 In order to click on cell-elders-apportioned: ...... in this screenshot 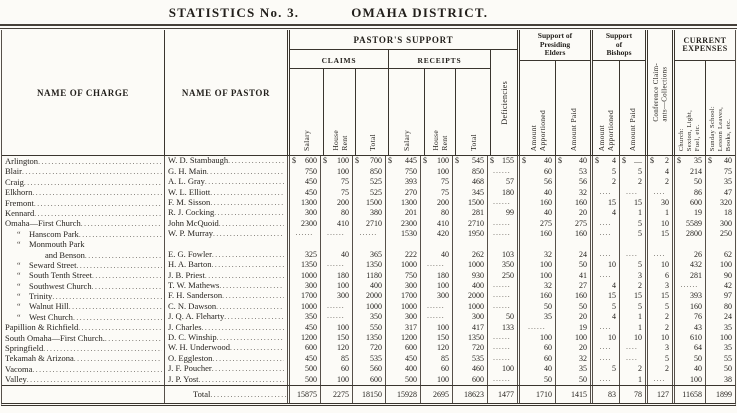, I will do `click(536, 327)`.